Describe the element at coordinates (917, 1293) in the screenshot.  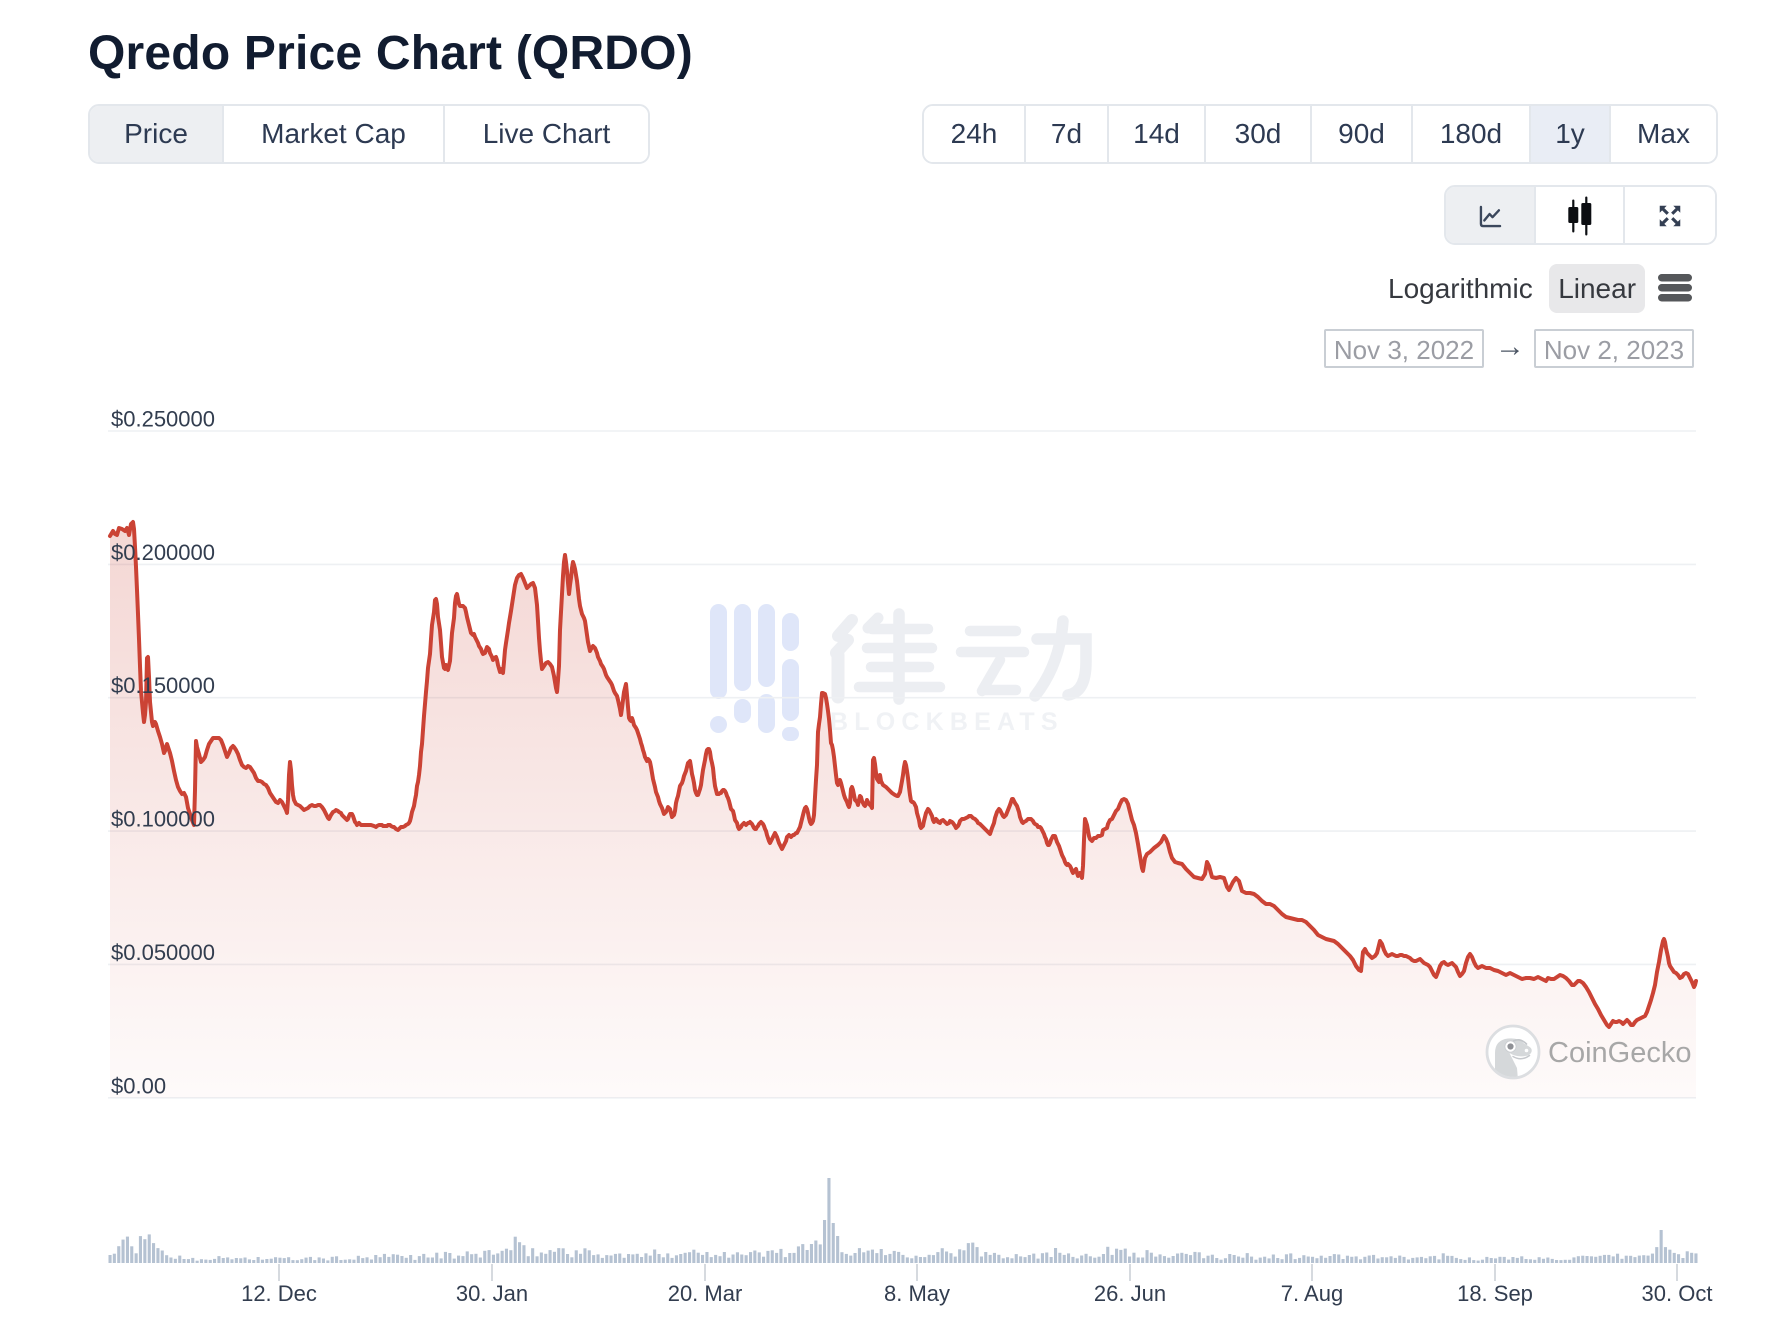
I see `svg-text: 8. May` at that location.